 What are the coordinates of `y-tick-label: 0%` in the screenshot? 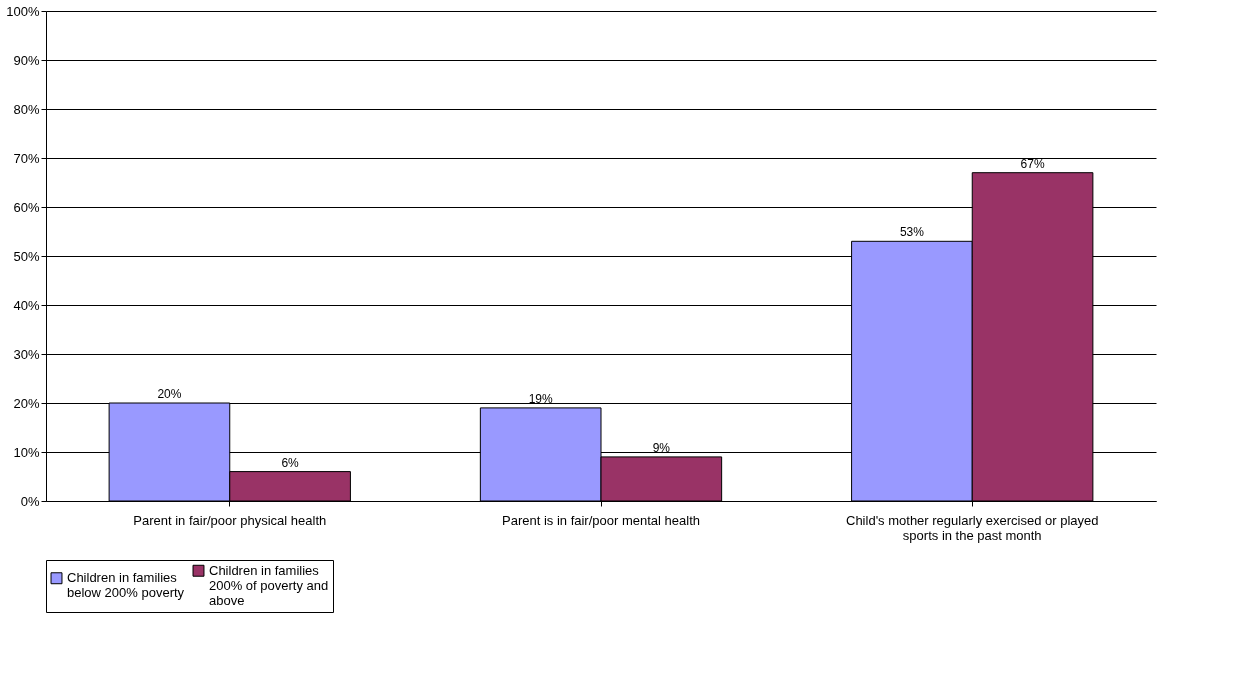 It's located at (30, 501).